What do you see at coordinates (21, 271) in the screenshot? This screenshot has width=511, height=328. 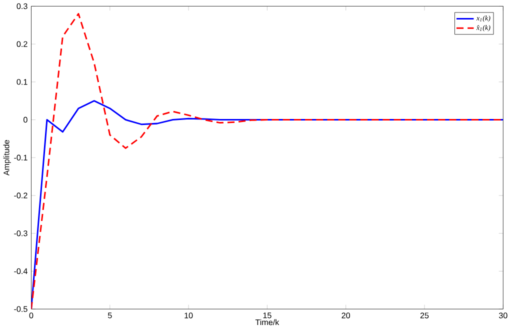 I see `y-tick-label: -0.4` at bounding box center [21, 271].